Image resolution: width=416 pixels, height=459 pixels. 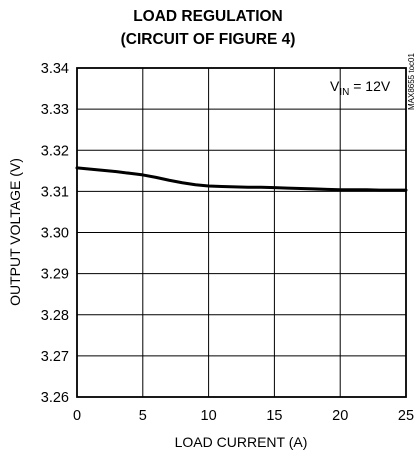 I want to click on y-tick-label: 3.34, so click(x=55, y=69).